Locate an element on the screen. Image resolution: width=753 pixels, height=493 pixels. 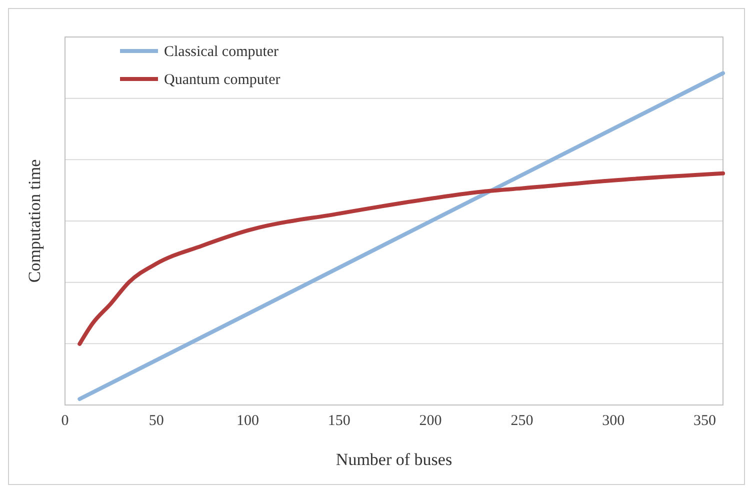
x-tick-label: 300 is located at coordinates (613, 421).